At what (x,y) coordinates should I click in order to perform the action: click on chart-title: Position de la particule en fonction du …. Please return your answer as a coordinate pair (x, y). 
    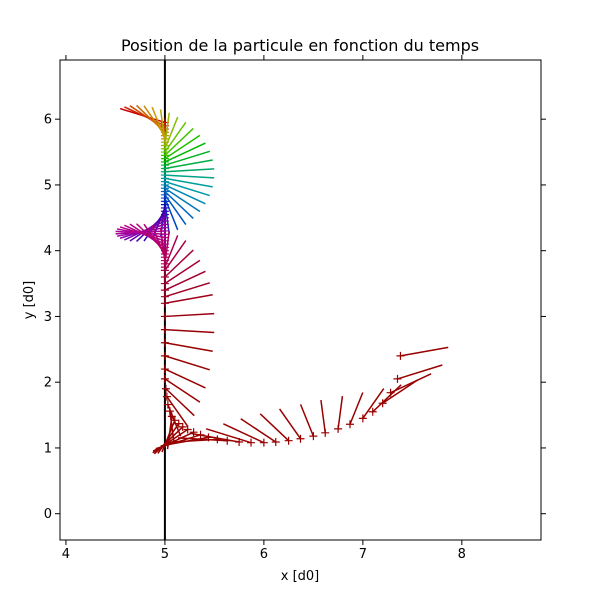
    Looking at the image, I should click on (300, 45).